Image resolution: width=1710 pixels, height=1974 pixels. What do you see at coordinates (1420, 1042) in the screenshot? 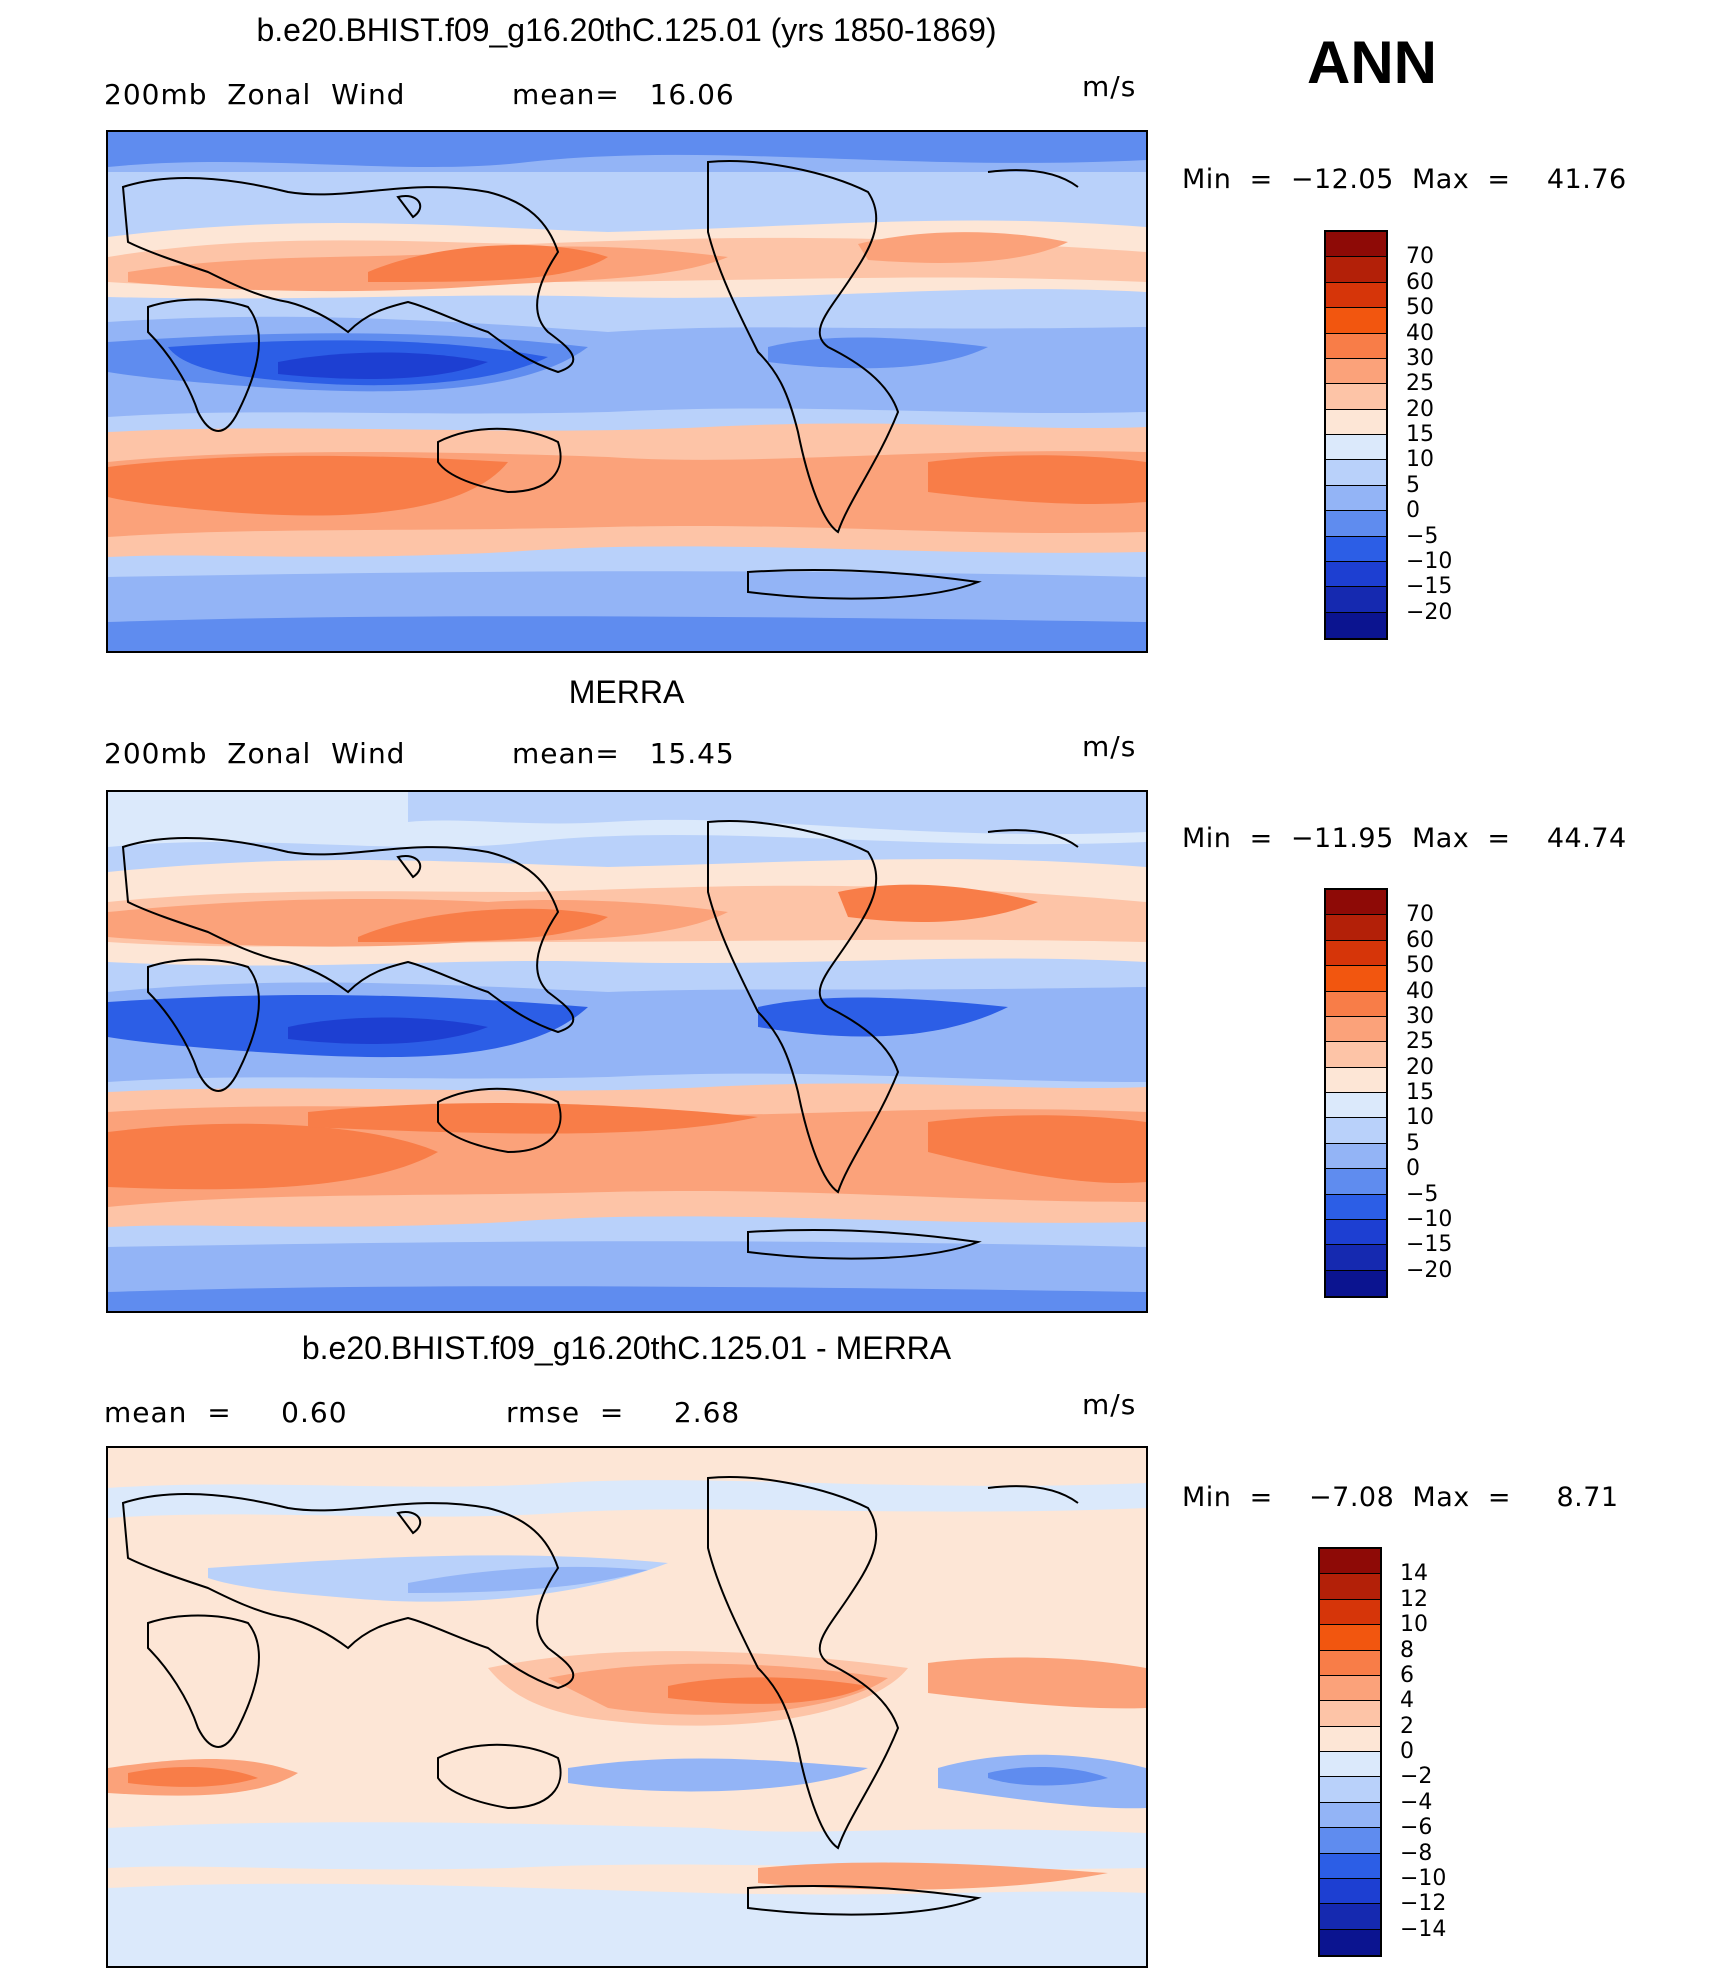
I see `colorbar-tick-label: 25` at bounding box center [1420, 1042].